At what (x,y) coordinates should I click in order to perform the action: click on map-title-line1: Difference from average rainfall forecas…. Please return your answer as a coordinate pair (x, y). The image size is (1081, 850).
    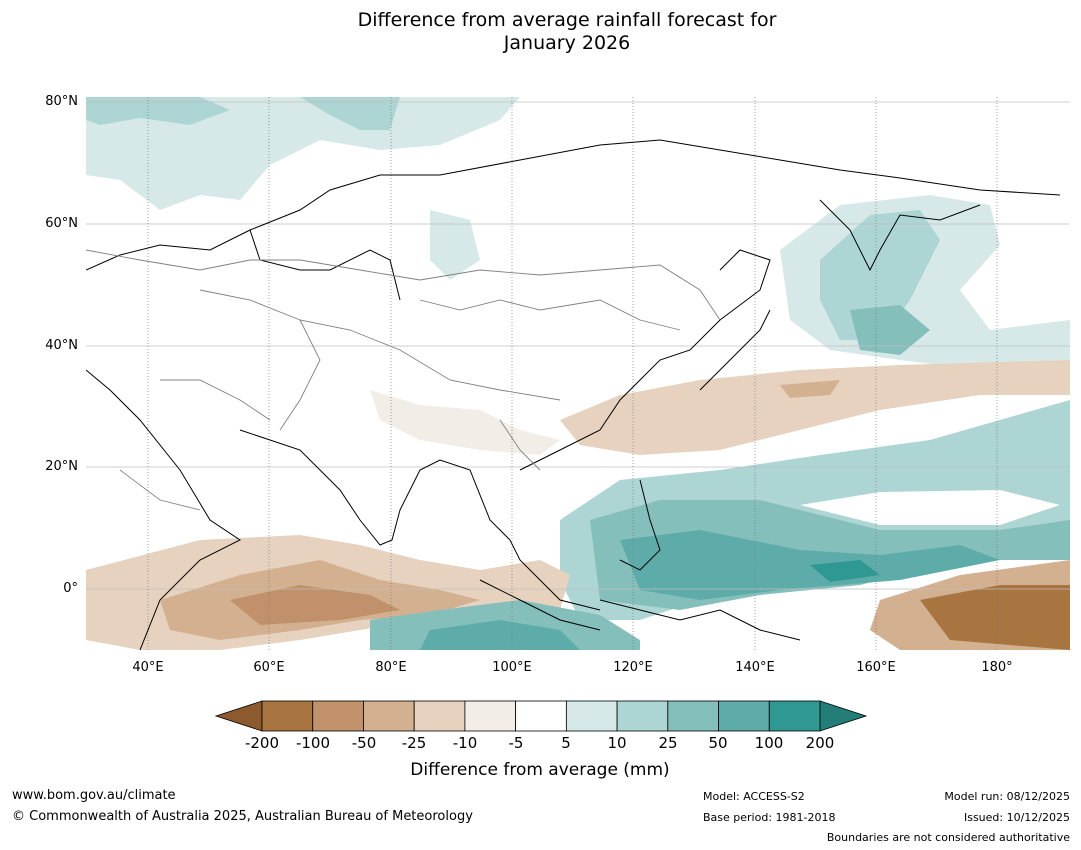
    Looking at the image, I should click on (567, 20).